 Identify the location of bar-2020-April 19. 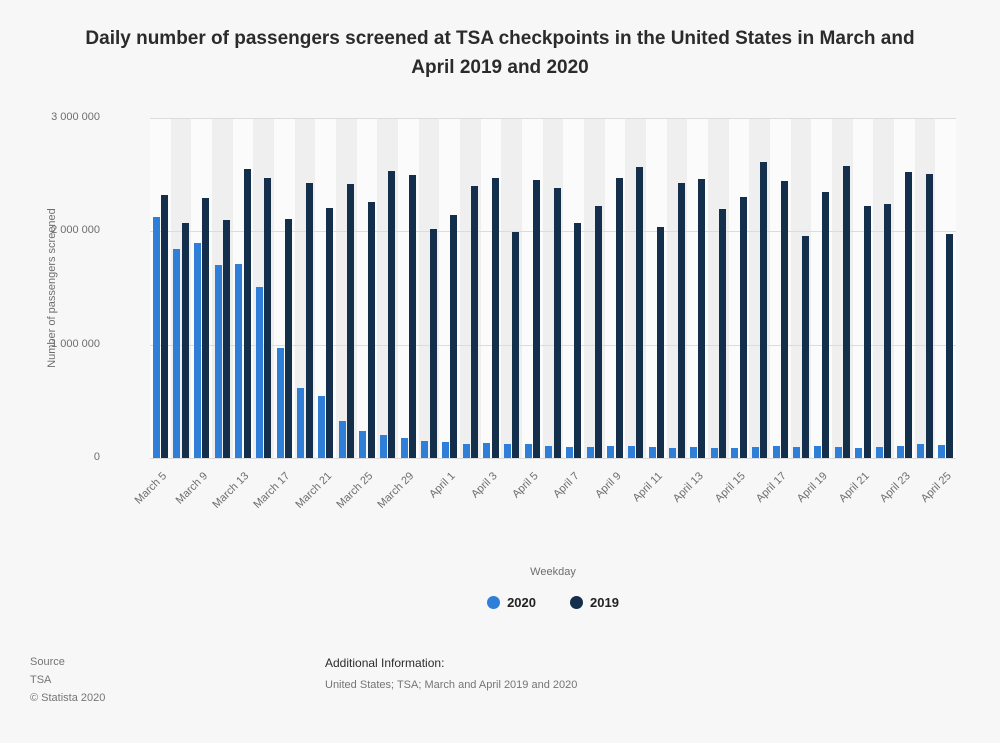
(818, 452).